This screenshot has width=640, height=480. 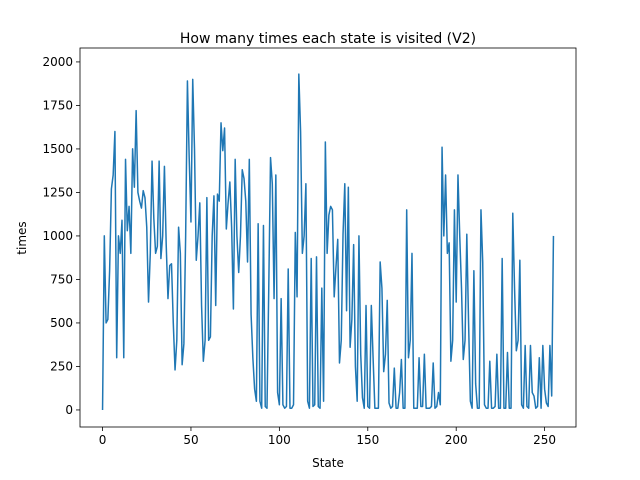 I want to click on x-tick-label: 200, so click(x=456, y=440).